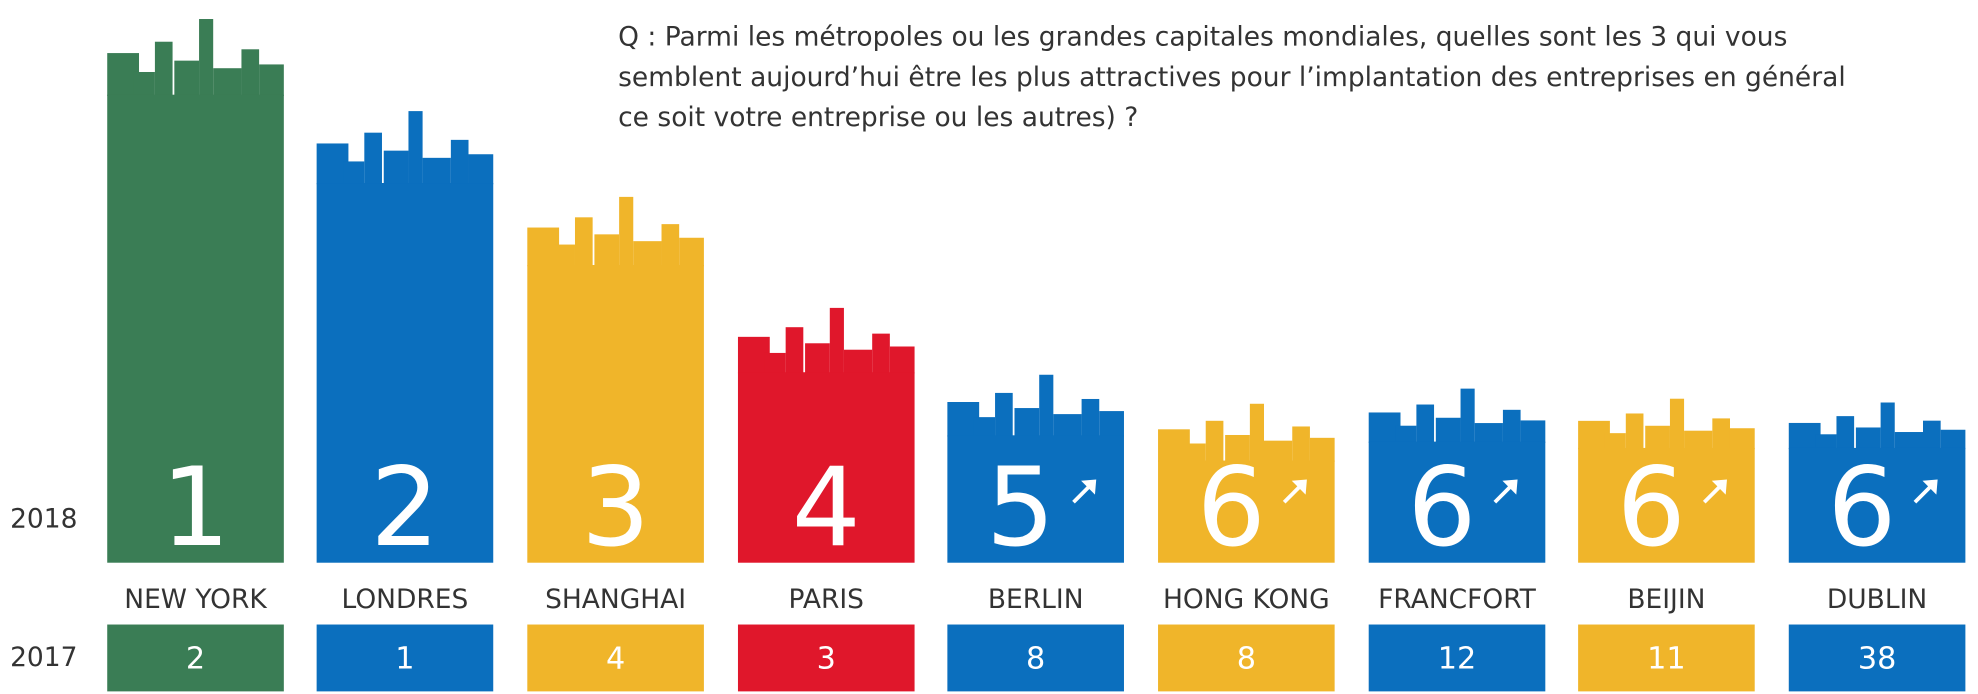 The image size is (1978, 694). I want to click on city-column: 3 SHANGHAI 4, so click(615, 444).